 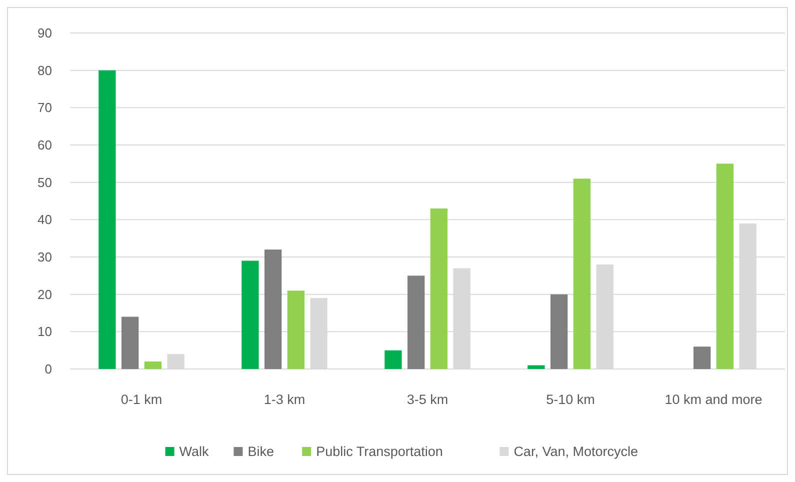 I want to click on y-tick-label: 30, so click(x=45, y=257).